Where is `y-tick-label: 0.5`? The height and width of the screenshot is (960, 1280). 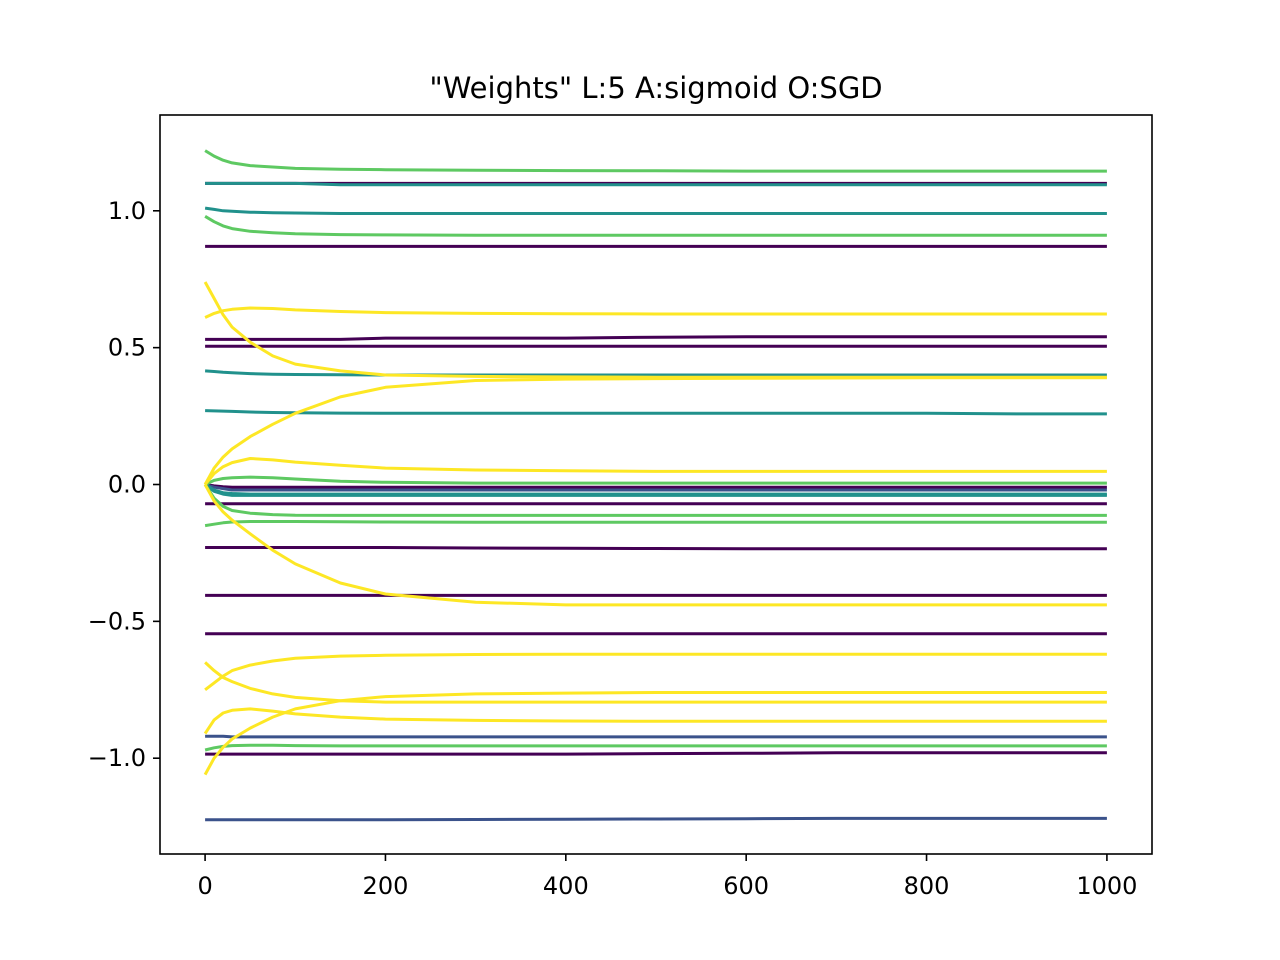
y-tick-label: 0.5 is located at coordinates (127, 348).